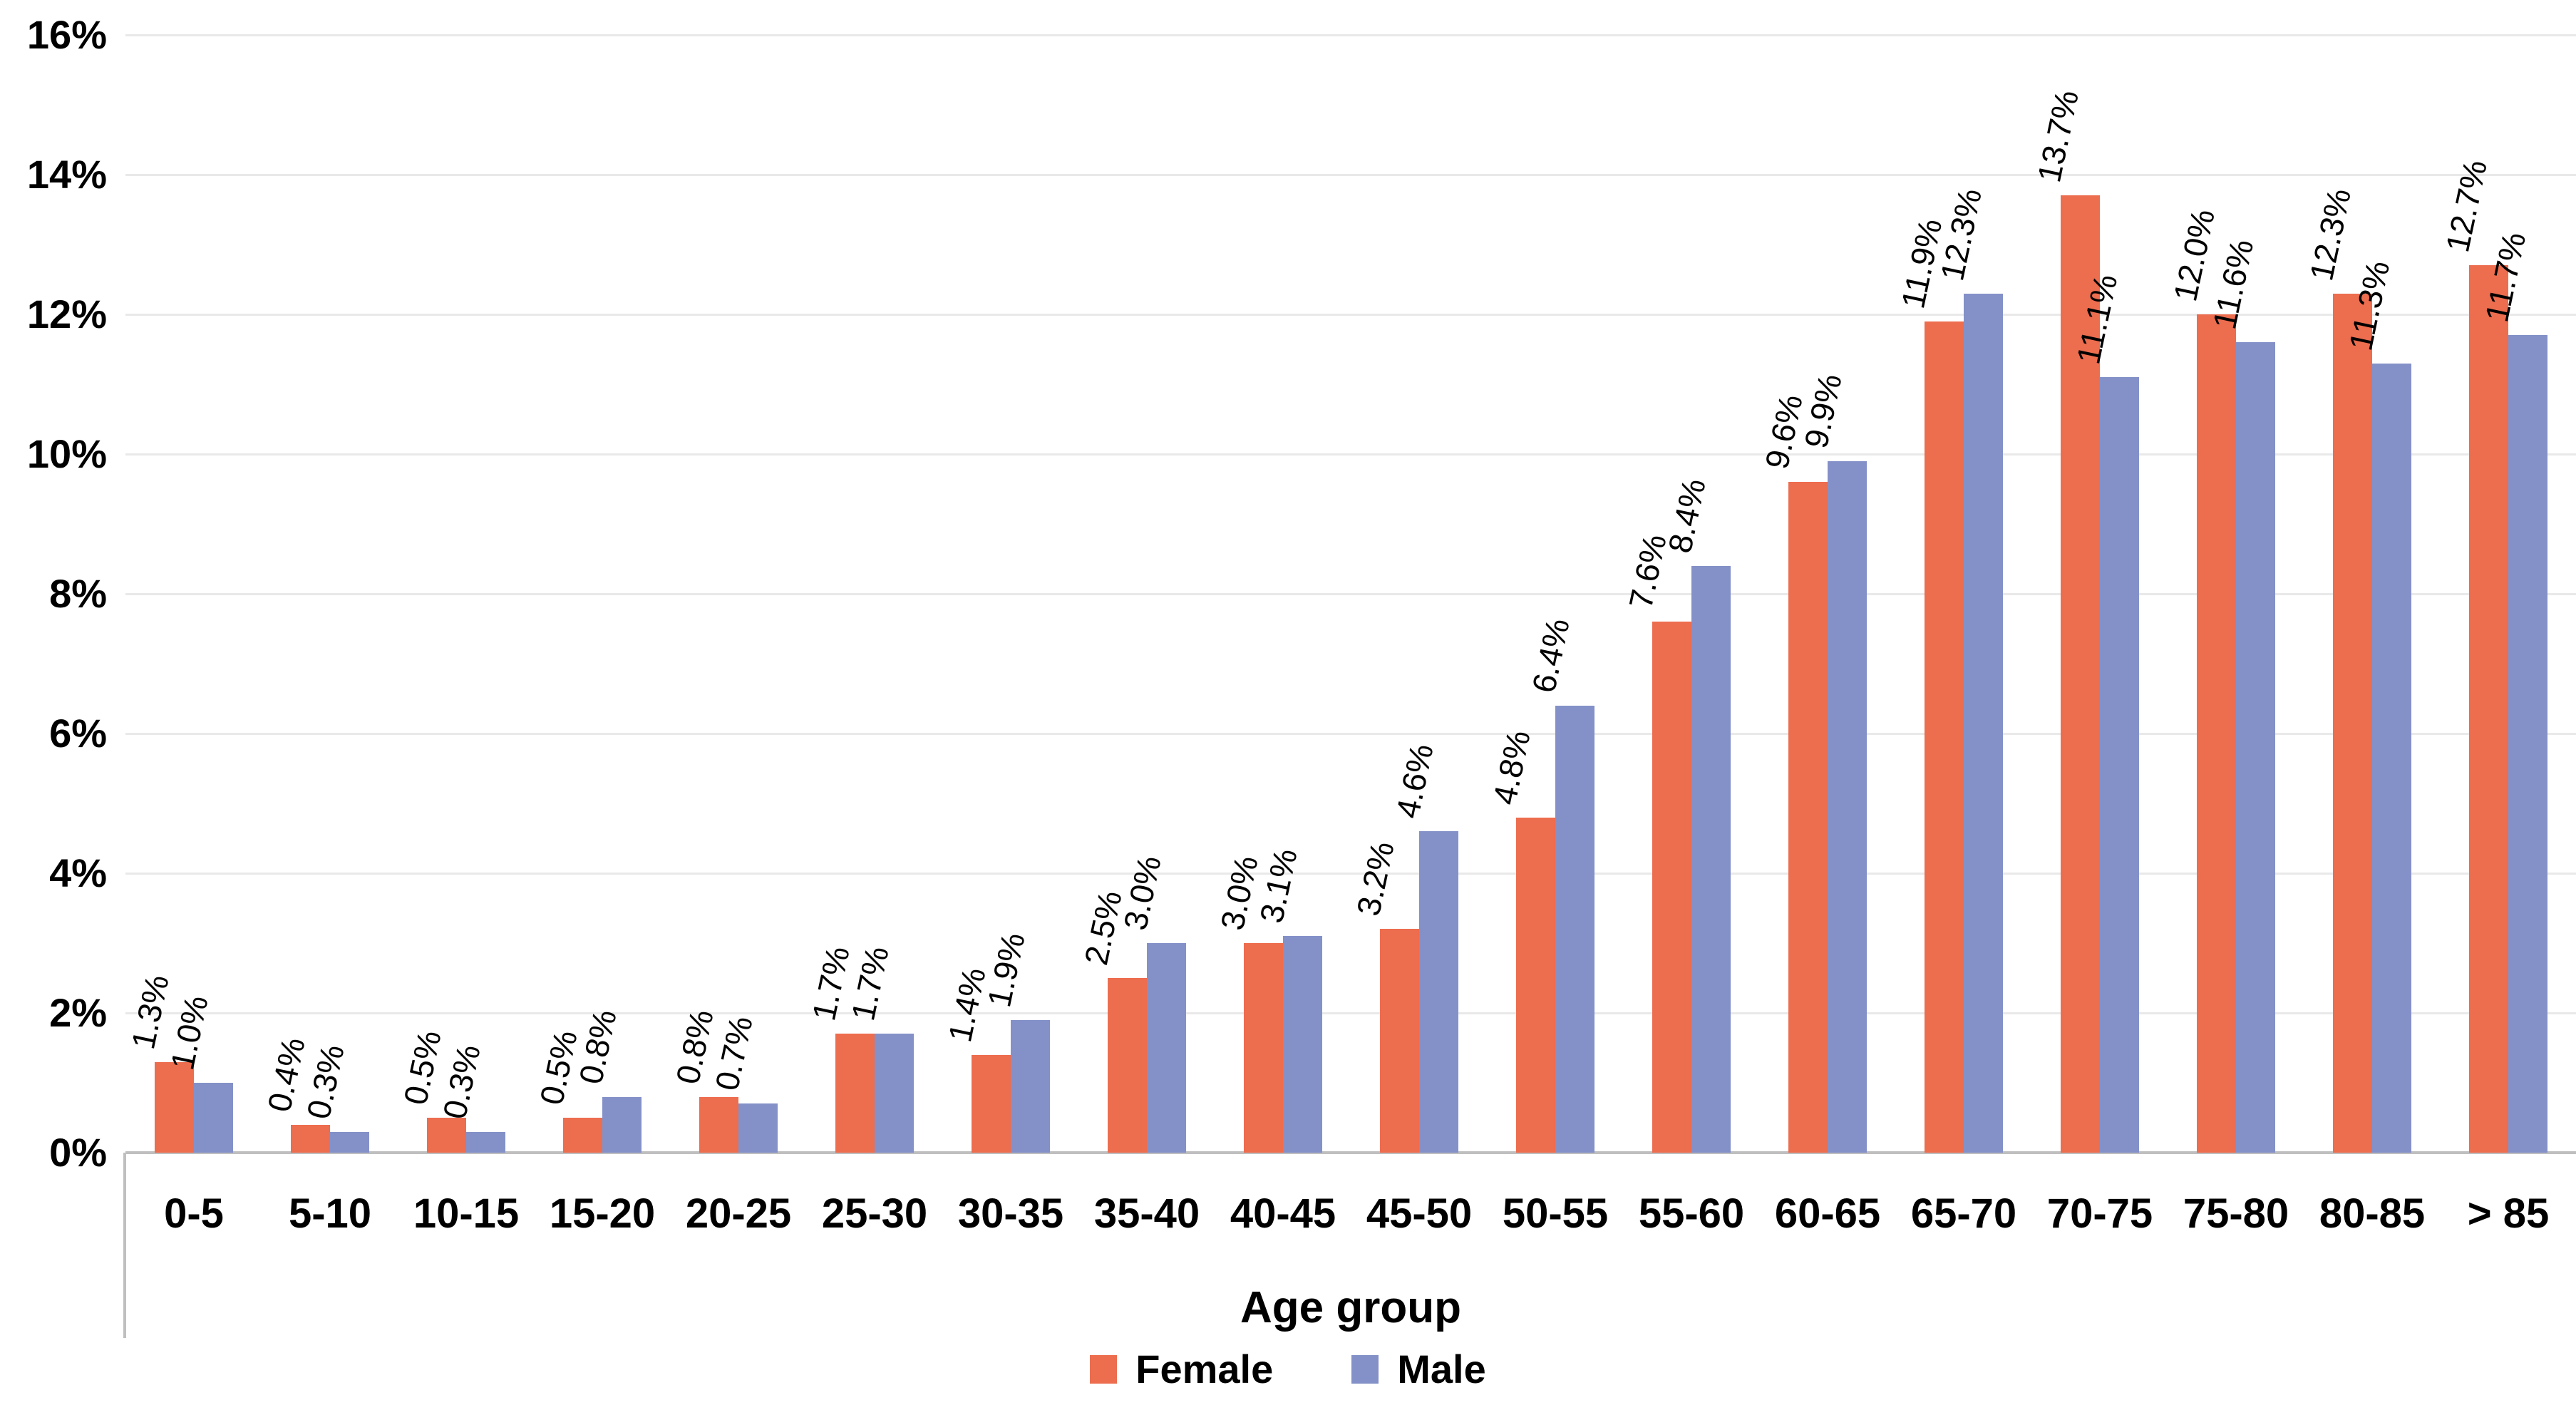  What do you see at coordinates (1006, 970) in the screenshot?
I see `data-label-male-30-35: 1.9%` at bounding box center [1006, 970].